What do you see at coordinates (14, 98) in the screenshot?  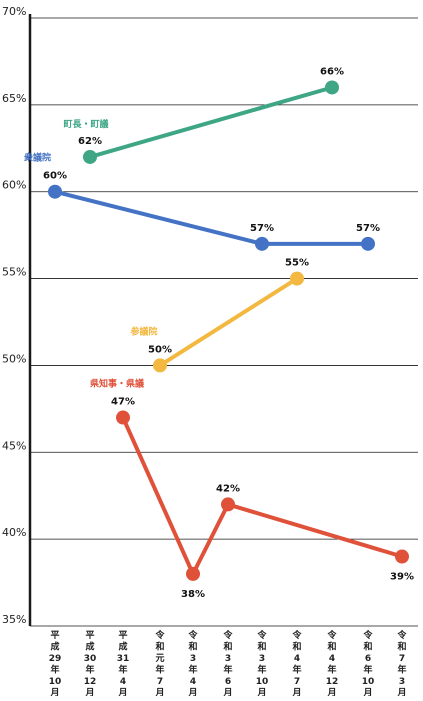 I see `y-tick-label: 65%` at bounding box center [14, 98].